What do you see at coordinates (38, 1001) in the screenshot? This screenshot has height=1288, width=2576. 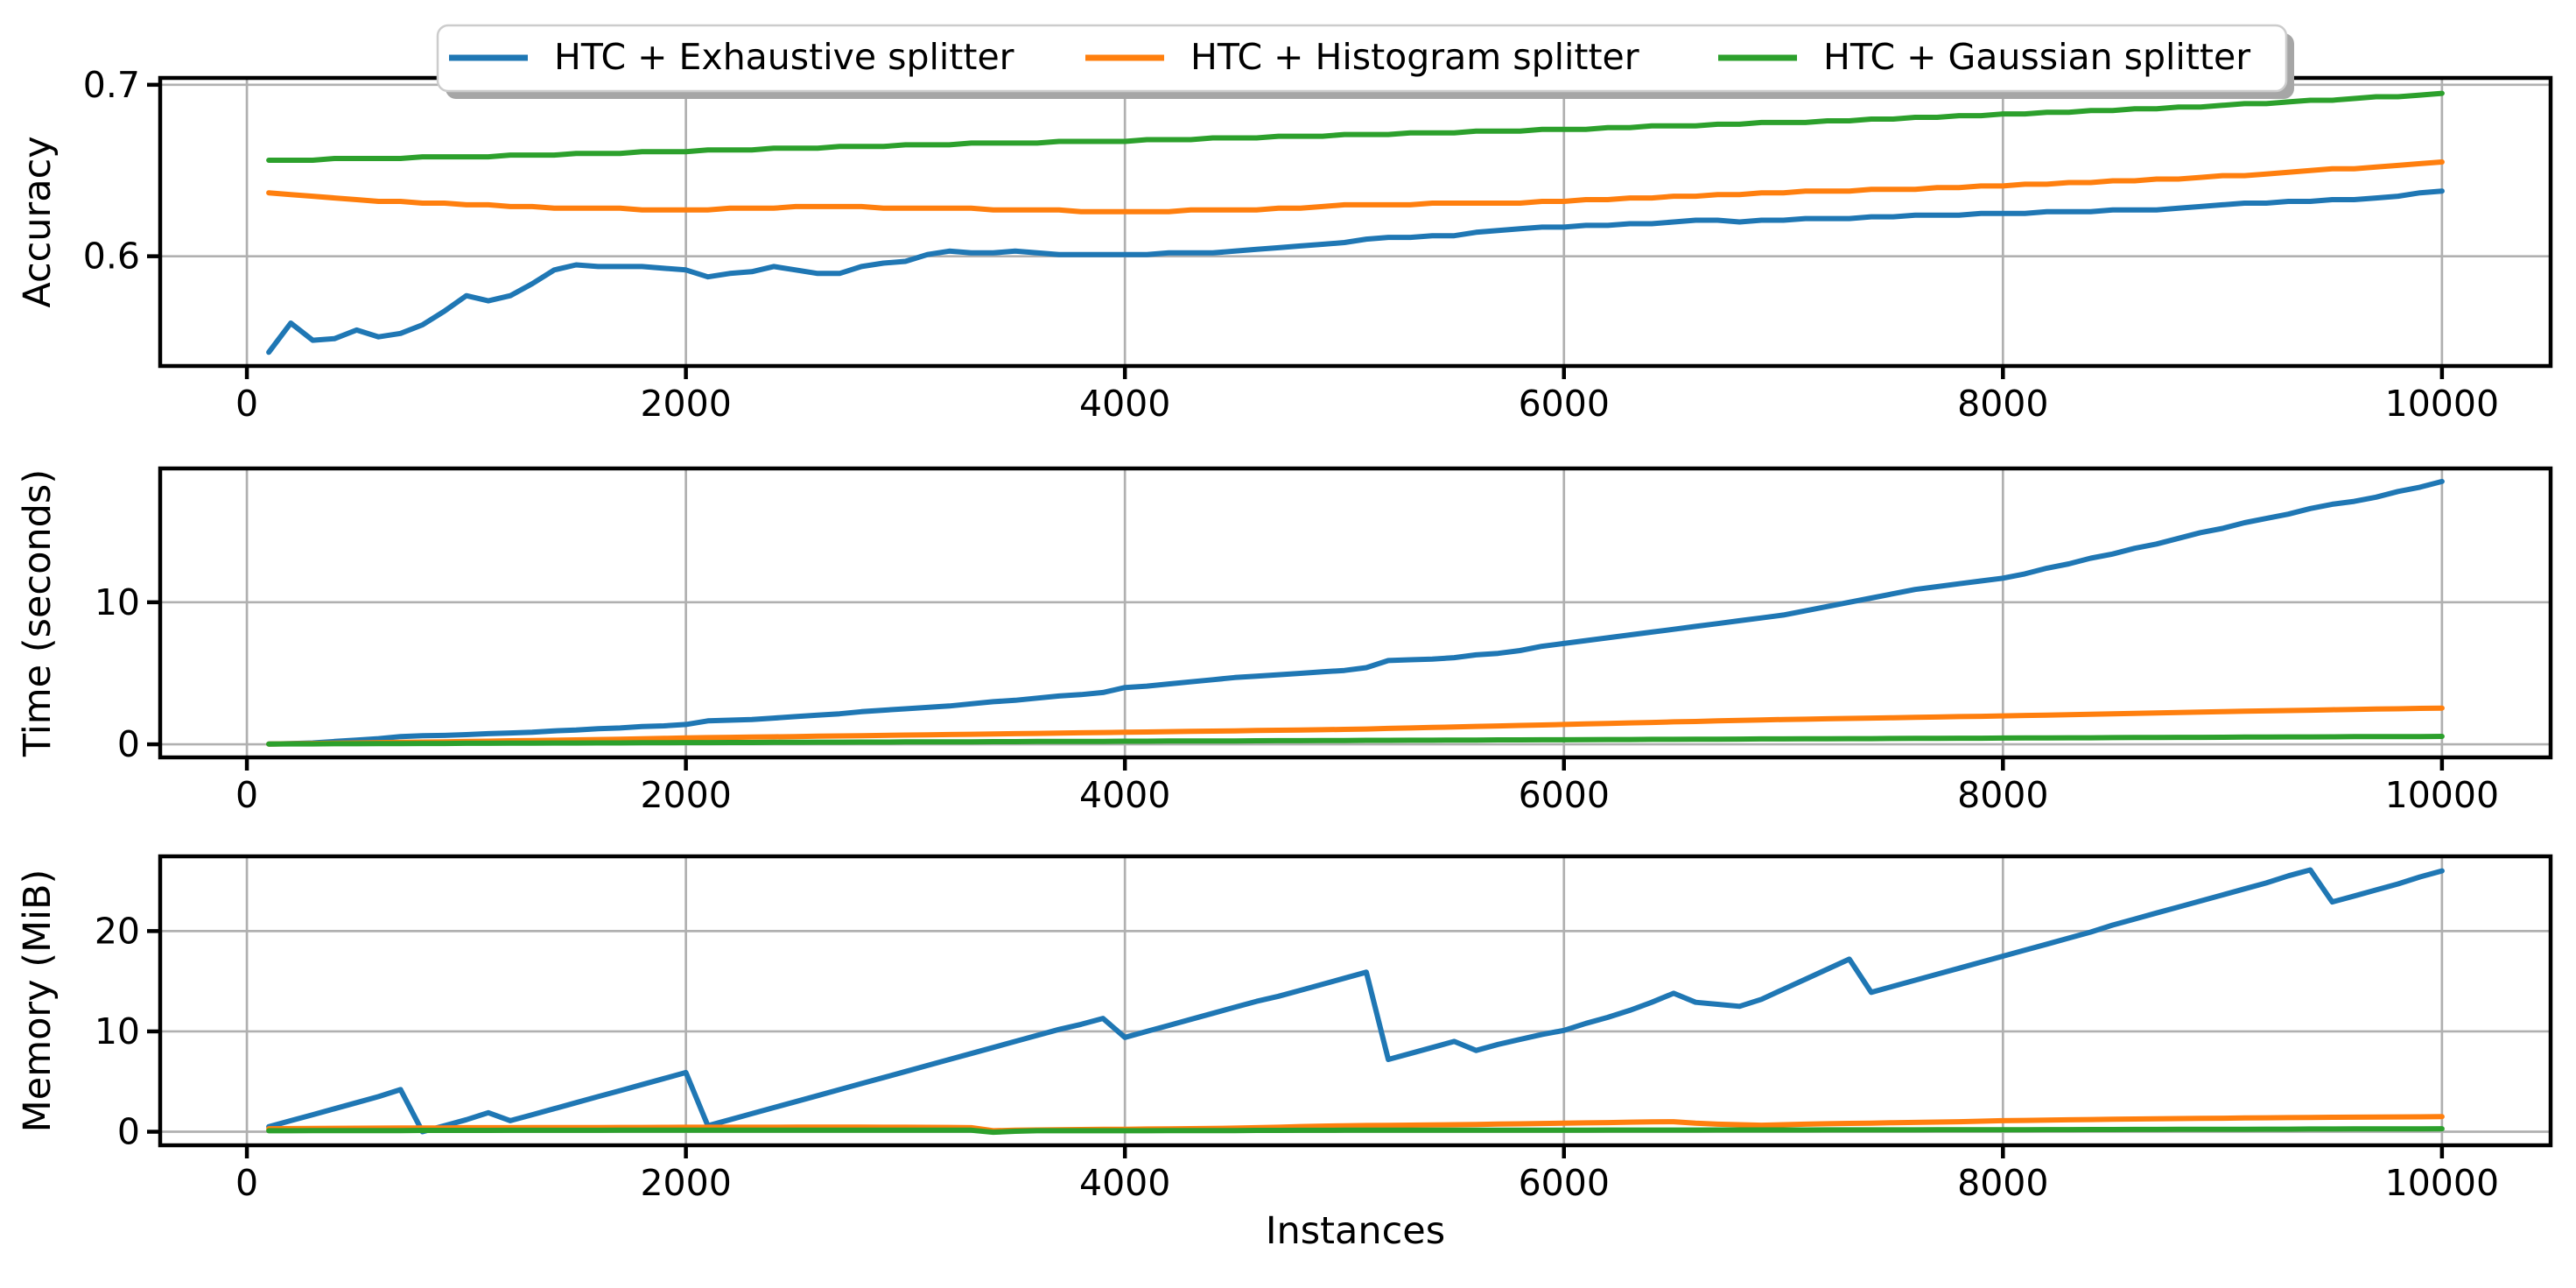 I see `y-axis-label-memory-mib: Memory (MiB)` at bounding box center [38, 1001].